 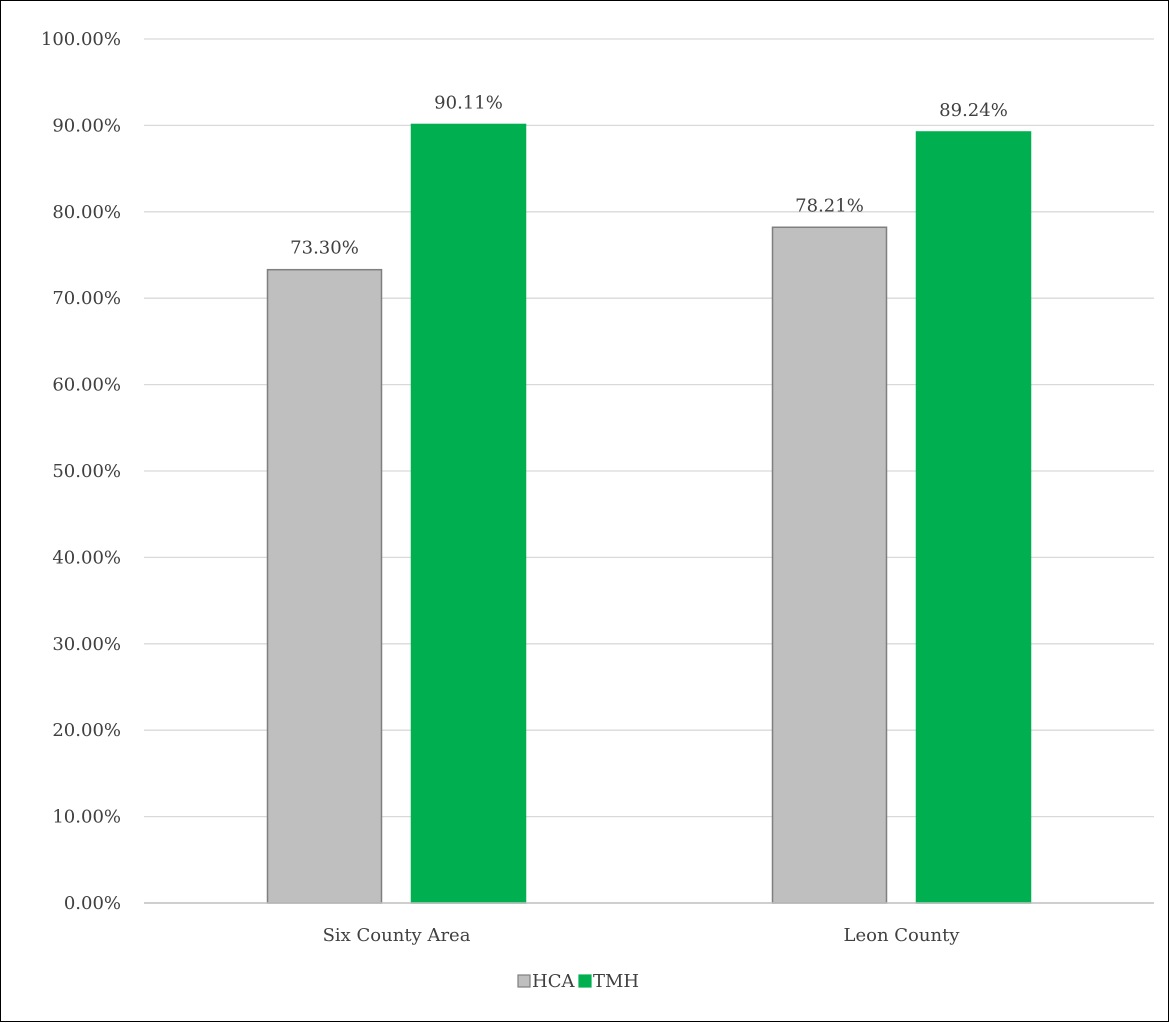 What do you see at coordinates (86, 817) in the screenshot?
I see `y-tick-label: 10.00%` at bounding box center [86, 817].